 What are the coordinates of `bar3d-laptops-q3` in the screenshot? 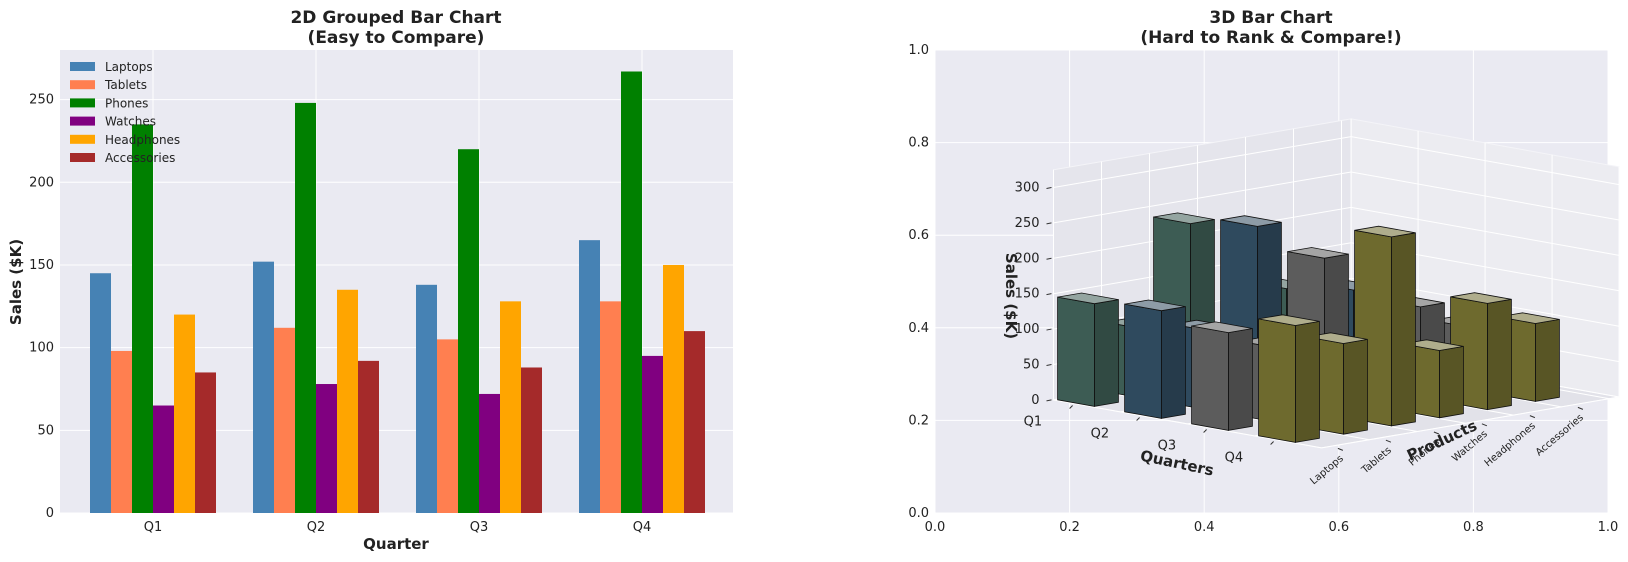 It's located at (1222, 376).